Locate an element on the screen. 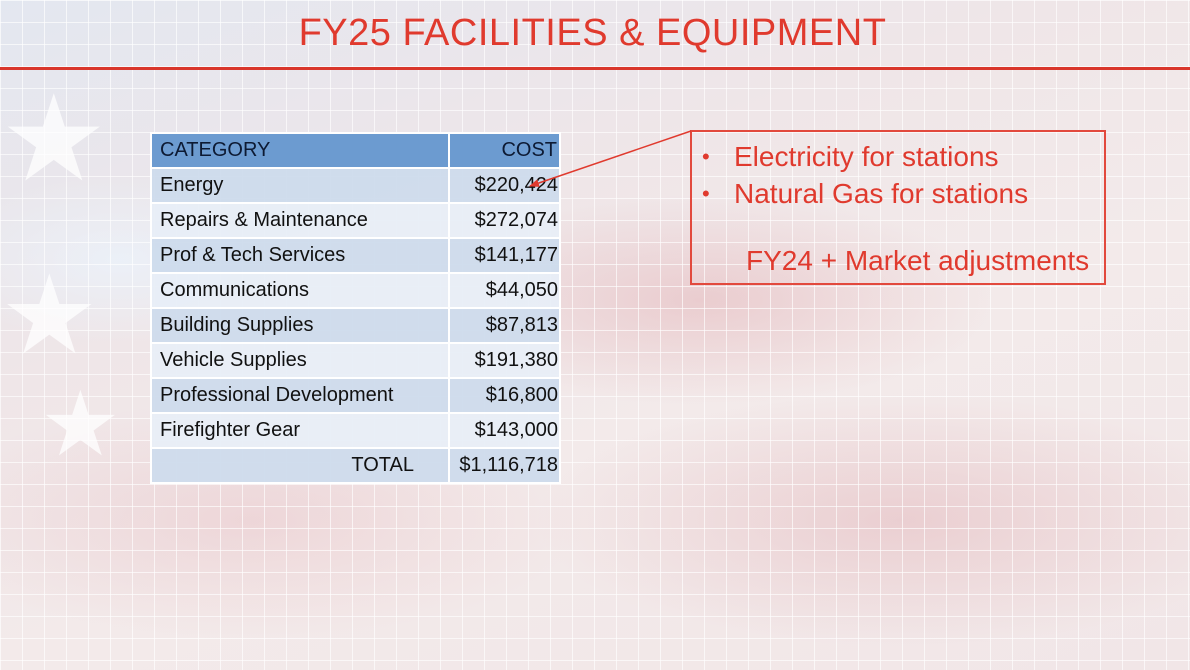  slide-title: FY25 FACILITIES & EQUIPMENT is located at coordinates (592, 33).